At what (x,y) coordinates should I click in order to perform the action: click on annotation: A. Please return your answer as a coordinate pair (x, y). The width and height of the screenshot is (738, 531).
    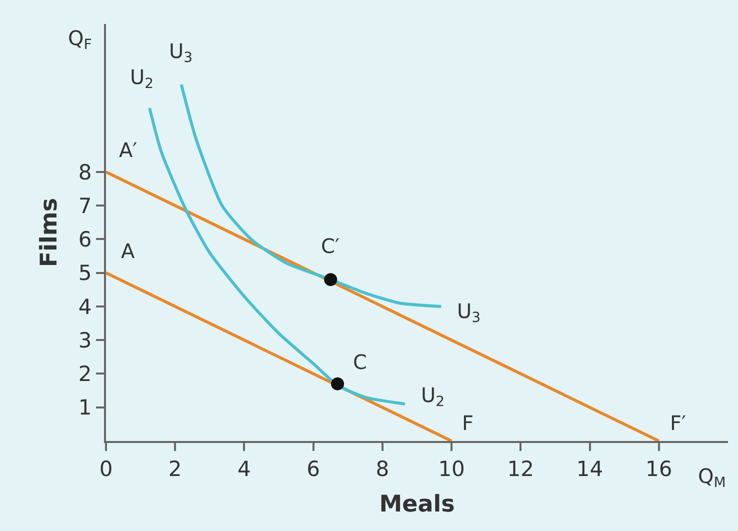
    Looking at the image, I should click on (128, 251).